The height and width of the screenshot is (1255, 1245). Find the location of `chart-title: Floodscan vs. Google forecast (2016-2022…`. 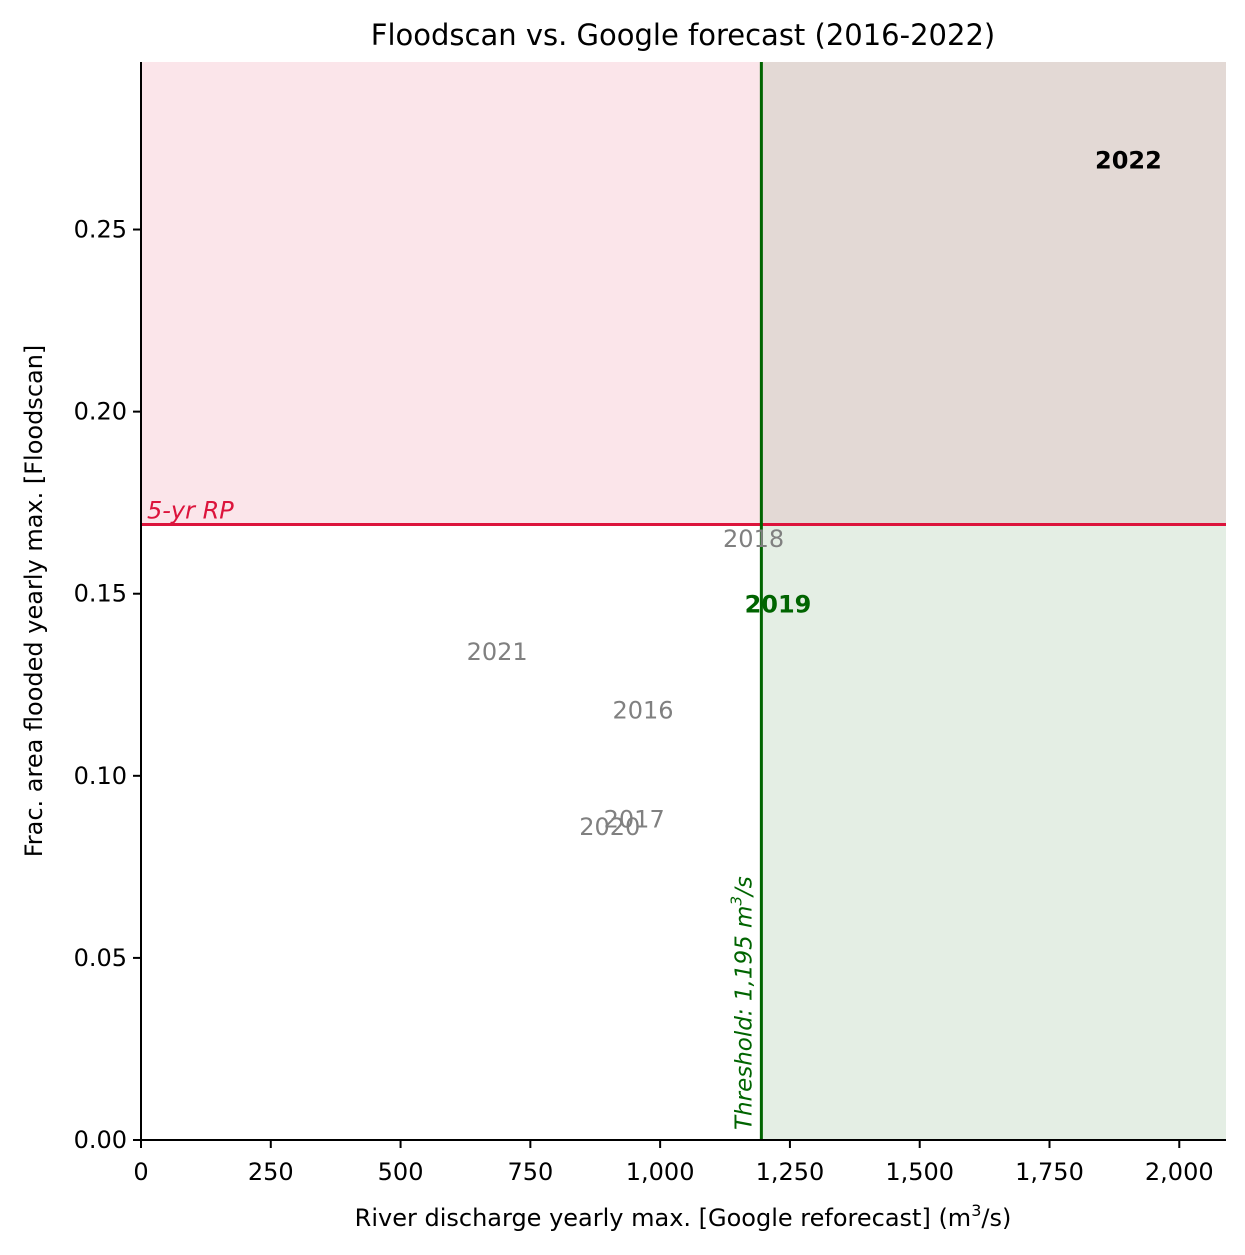

chart-title: Floodscan vs. Google forecast (2016-2022… is located at coordinates (683, 35).